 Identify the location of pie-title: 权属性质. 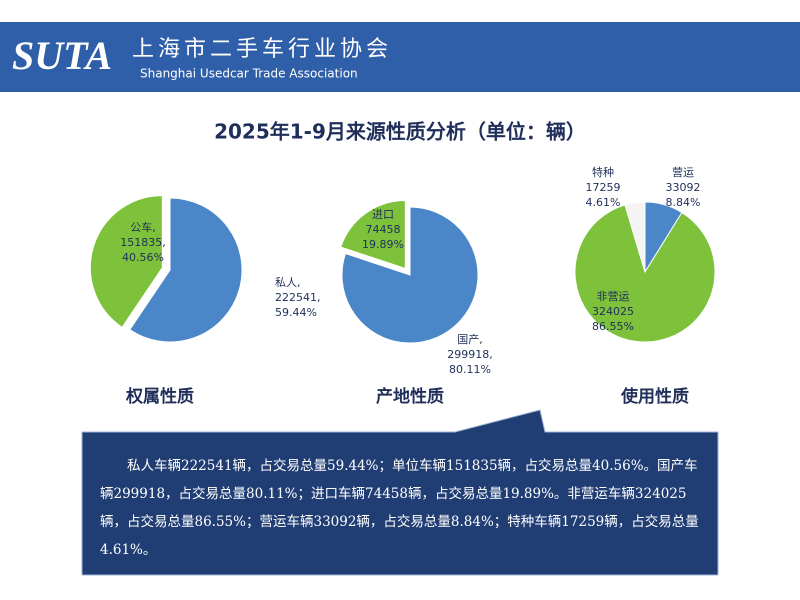
(159, 396).